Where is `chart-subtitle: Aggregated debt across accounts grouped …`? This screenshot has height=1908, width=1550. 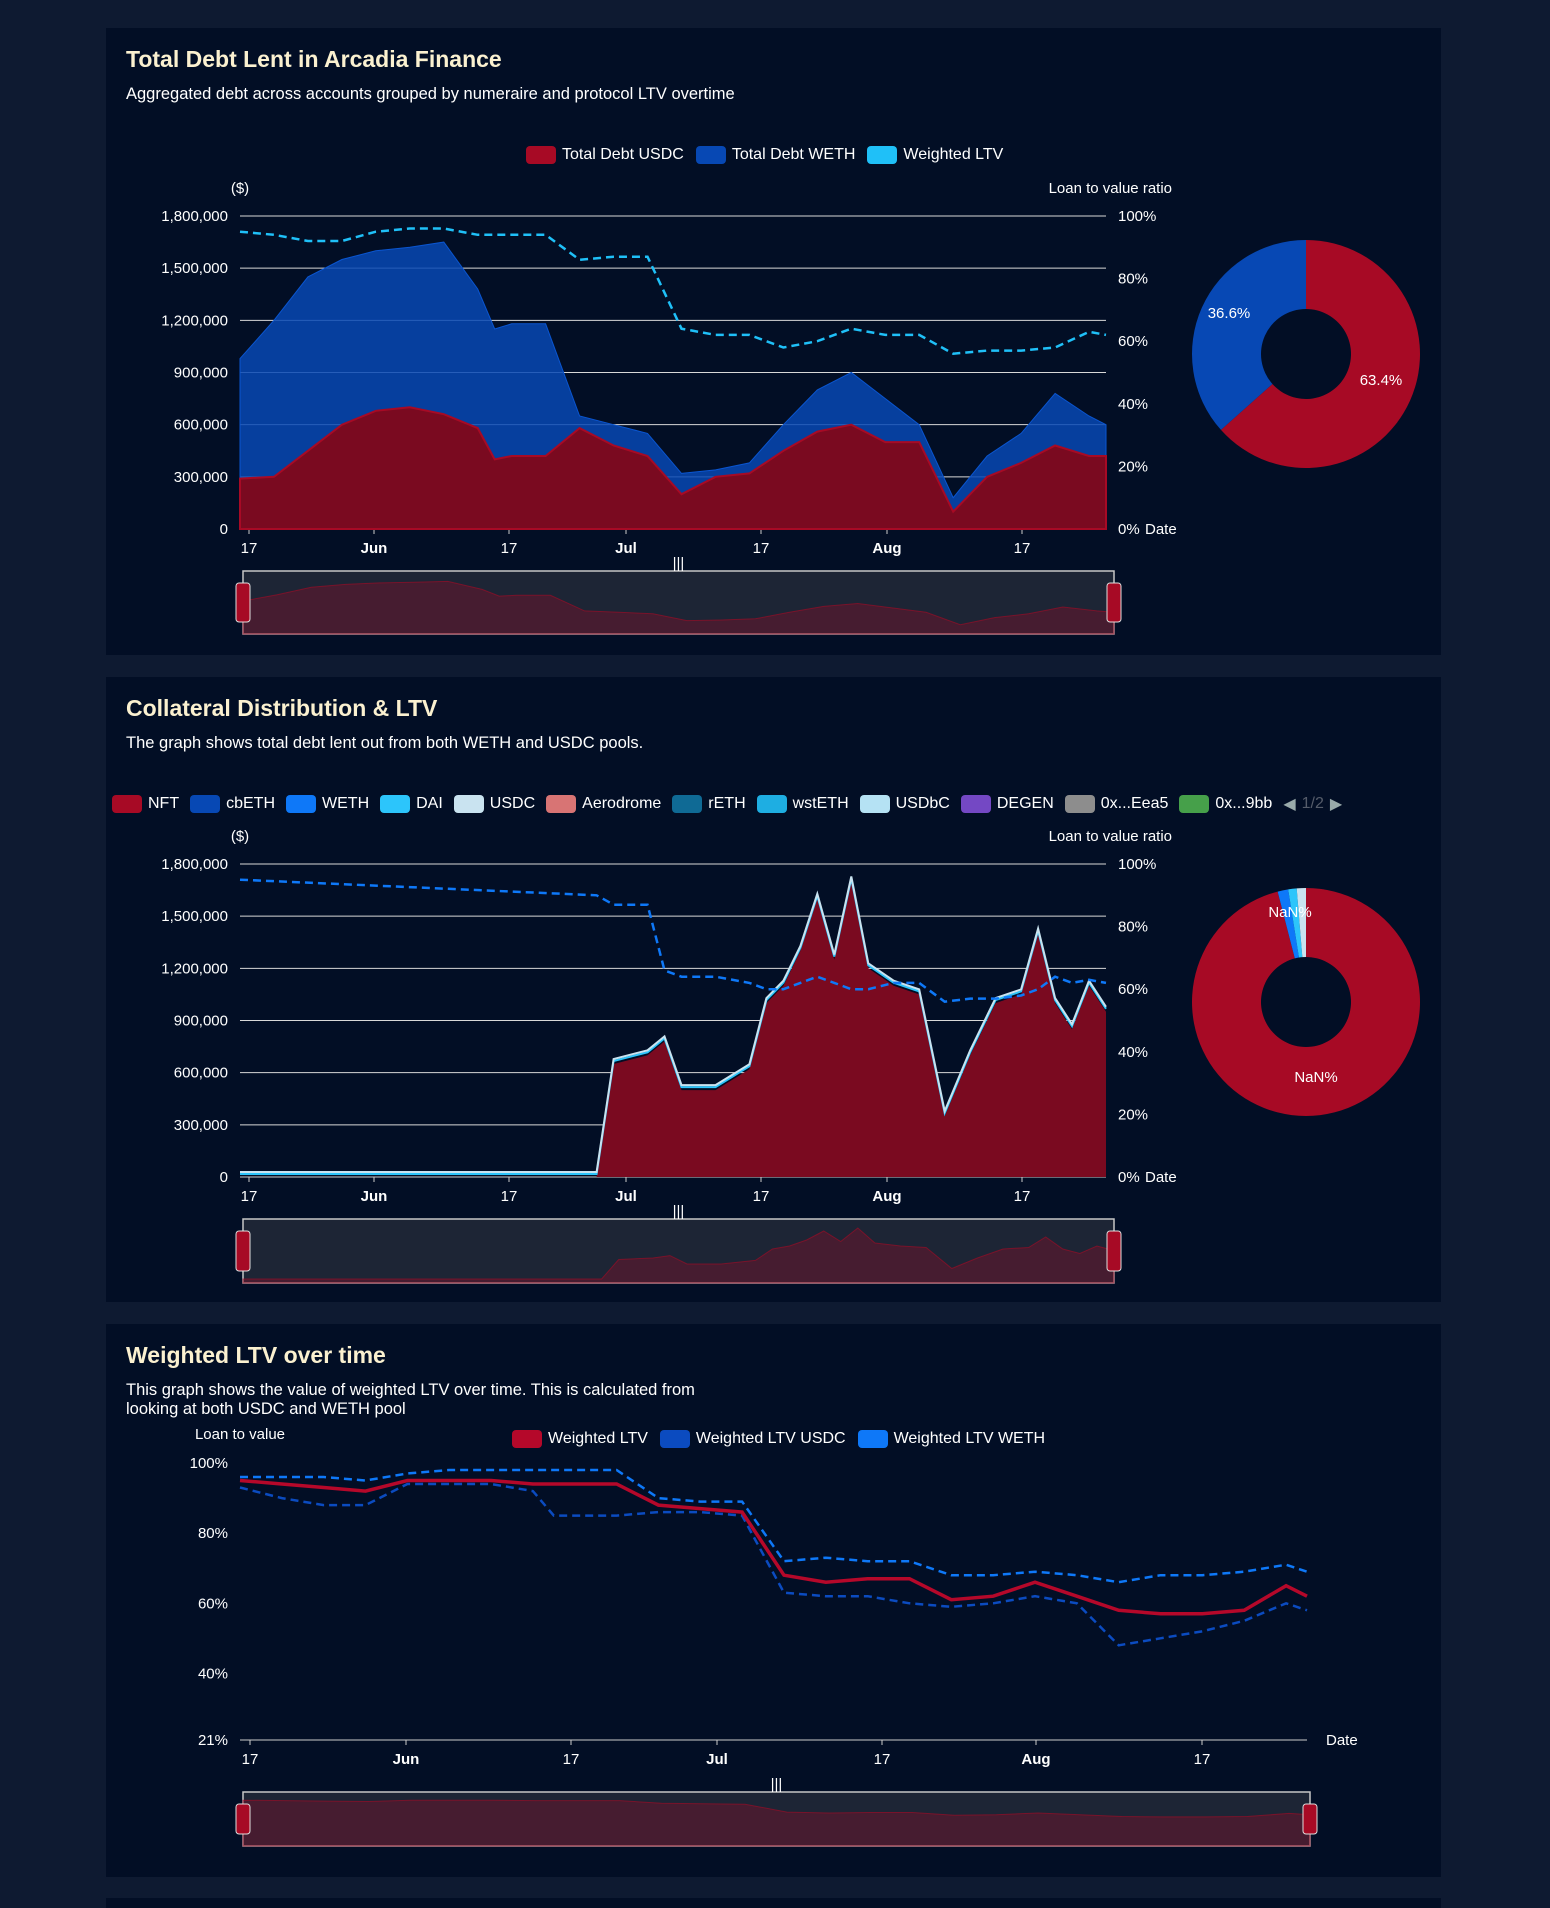 chart-subtitle: Aggregated debt across accounts grouped … is located at coordinates (430, 94).